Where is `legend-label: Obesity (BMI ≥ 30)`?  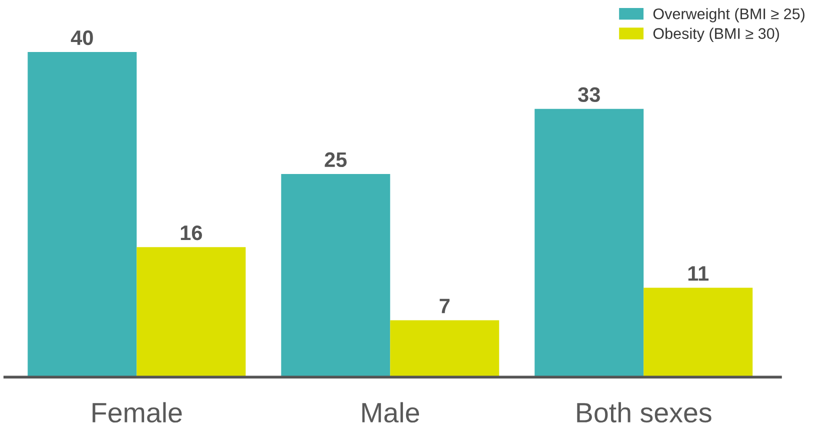
legend-label: Obesity (BMI ≥ 30) is located at coordinates (716, 35).